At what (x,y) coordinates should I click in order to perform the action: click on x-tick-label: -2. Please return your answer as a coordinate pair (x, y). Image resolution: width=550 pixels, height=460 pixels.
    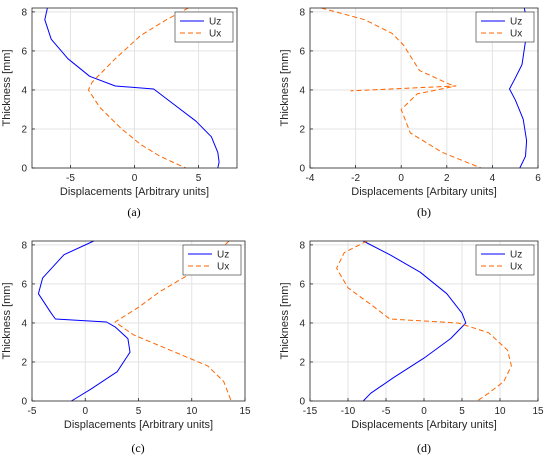
    Looking at the image, I should click on (355, 178).